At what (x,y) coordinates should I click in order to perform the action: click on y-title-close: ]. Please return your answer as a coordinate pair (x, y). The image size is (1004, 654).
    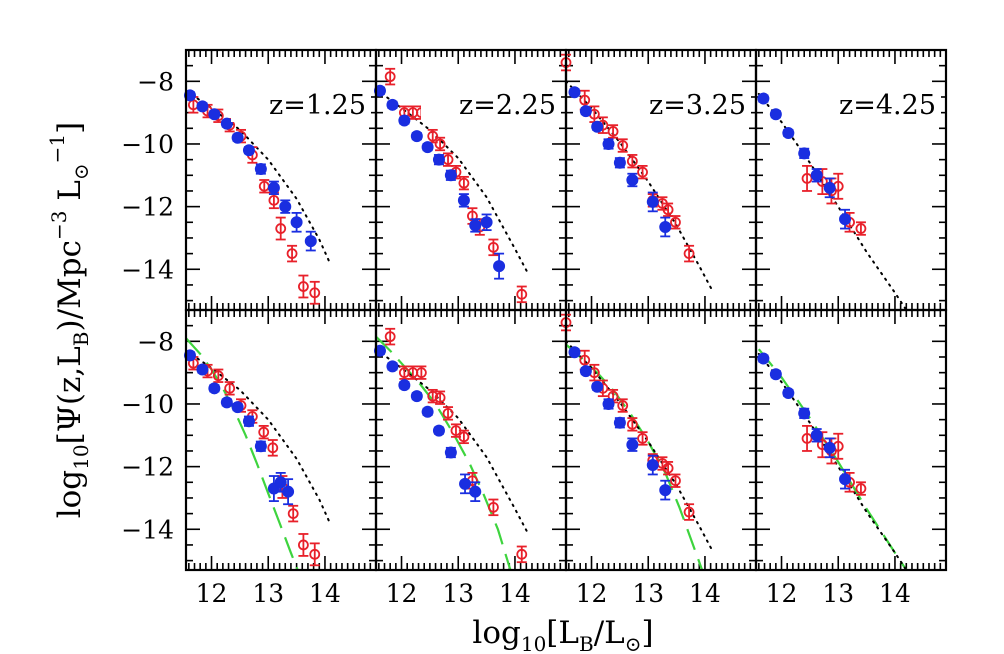
    Looking at the image, I should click on (70, 128).